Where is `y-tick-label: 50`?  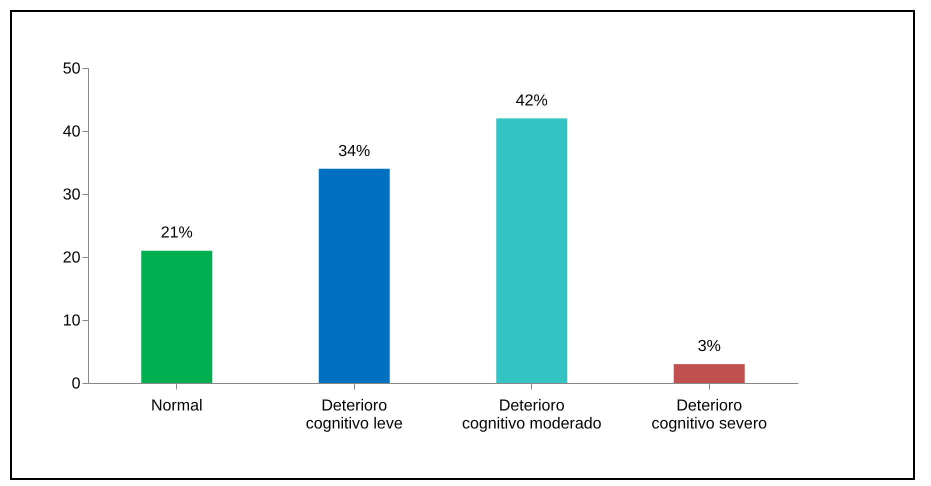
y-tick-label: 50 is located at coordinates (71, 69).